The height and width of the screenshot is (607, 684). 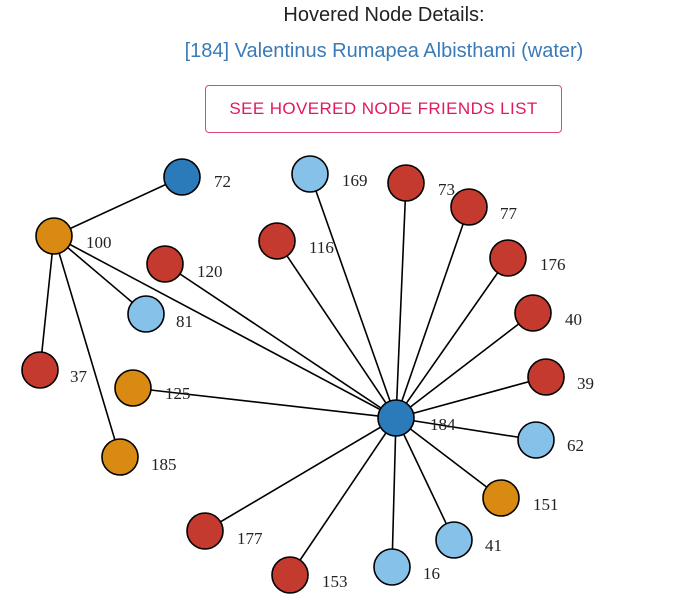 I want to click on node-label-151: 151, so click(x=546, y=504).